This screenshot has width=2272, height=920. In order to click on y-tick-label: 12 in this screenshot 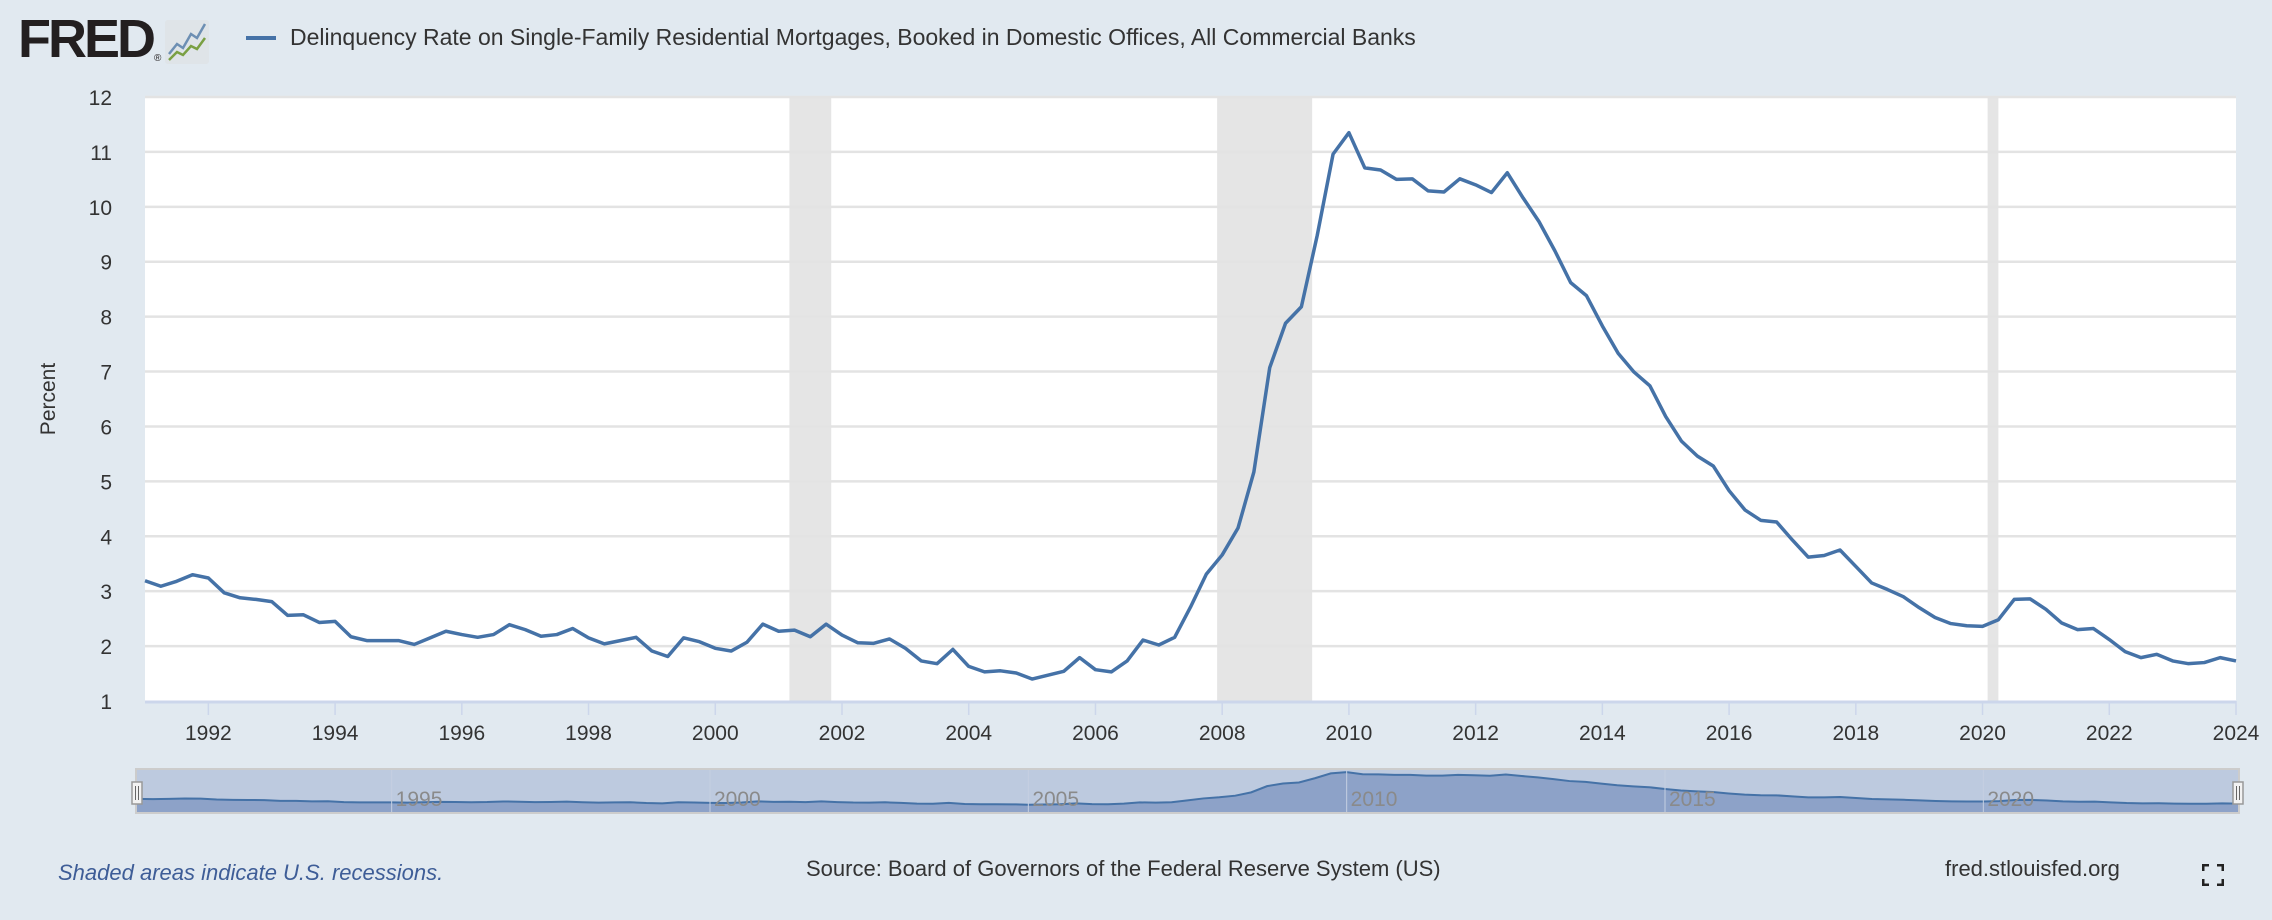, I will do `click(100, 98)`.